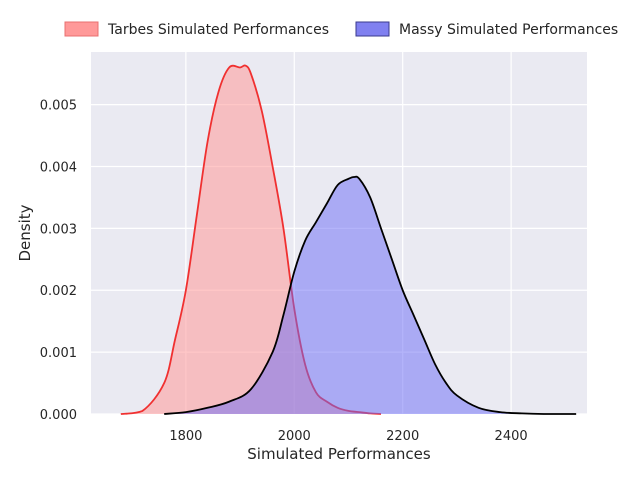 Image resolution: width=640 pixels, height=480 pixels. I want to click on y-tick-label: 0.003, so click(58, 229).